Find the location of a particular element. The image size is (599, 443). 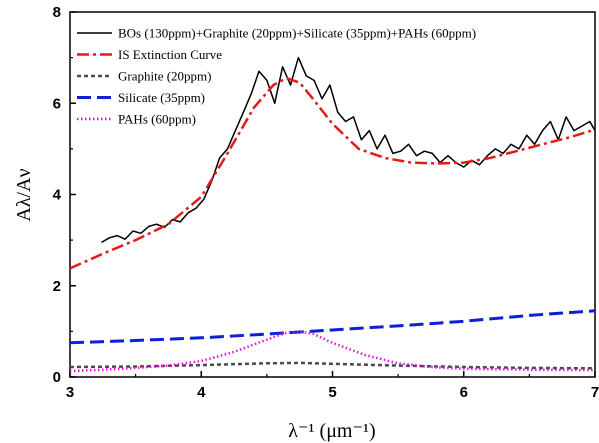

y-tick-label: 6 is located at coordinates (57, 103).